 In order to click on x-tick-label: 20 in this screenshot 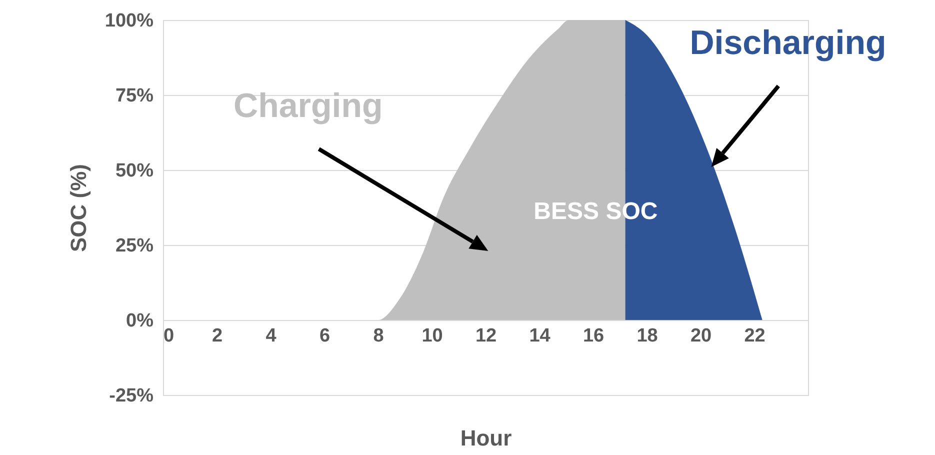, I will do `click(701, 336)`.